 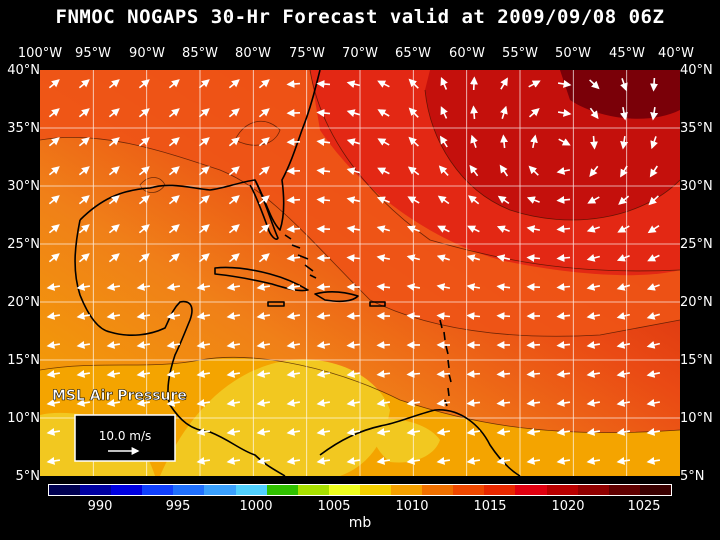 I want to click on cuba, so click(x=261, y=279).